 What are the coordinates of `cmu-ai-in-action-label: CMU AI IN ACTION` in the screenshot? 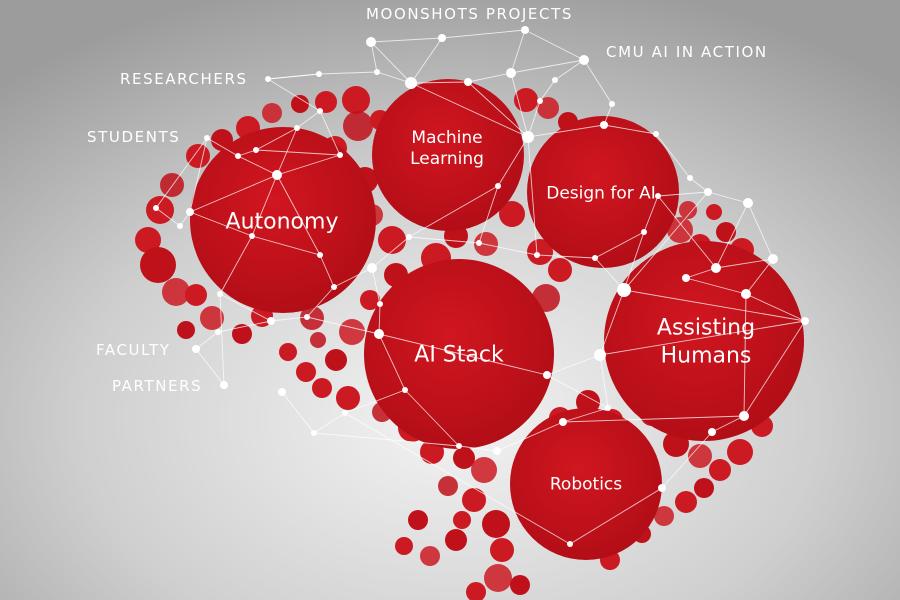 It's located at (687, 52).